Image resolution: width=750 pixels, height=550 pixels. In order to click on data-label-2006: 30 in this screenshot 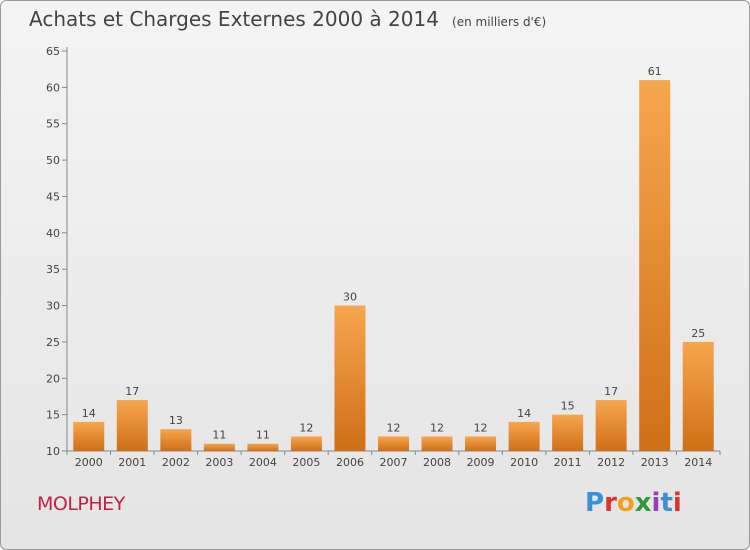, I will do `click(350, 297)`.